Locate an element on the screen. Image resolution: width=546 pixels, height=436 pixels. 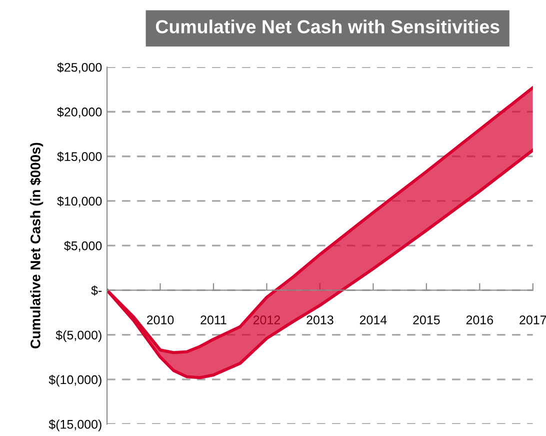
y-tick-label: $(15,000) is located at coordinates (75, 425).